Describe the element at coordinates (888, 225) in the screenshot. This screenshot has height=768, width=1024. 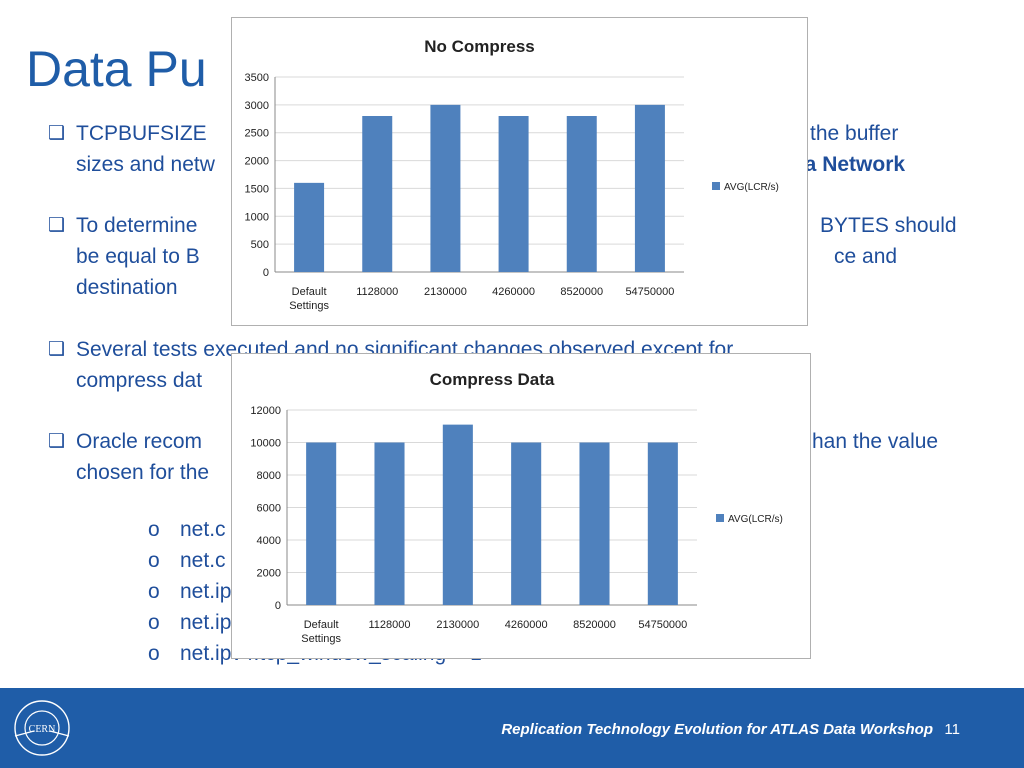
I see `bullet-text: BYTES should` at that location.